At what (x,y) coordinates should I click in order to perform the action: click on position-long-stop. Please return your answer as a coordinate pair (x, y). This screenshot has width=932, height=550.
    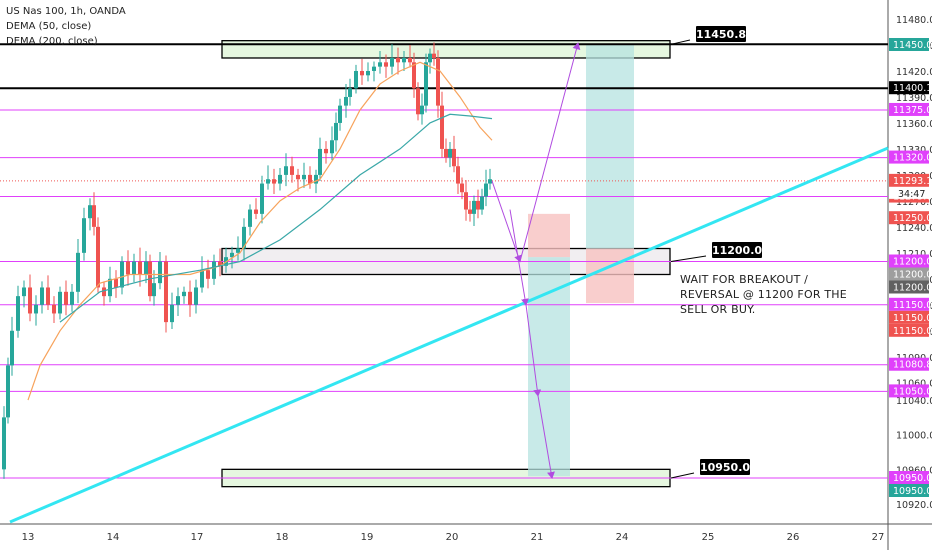
    Looking at the image, I should click on (610, 276).